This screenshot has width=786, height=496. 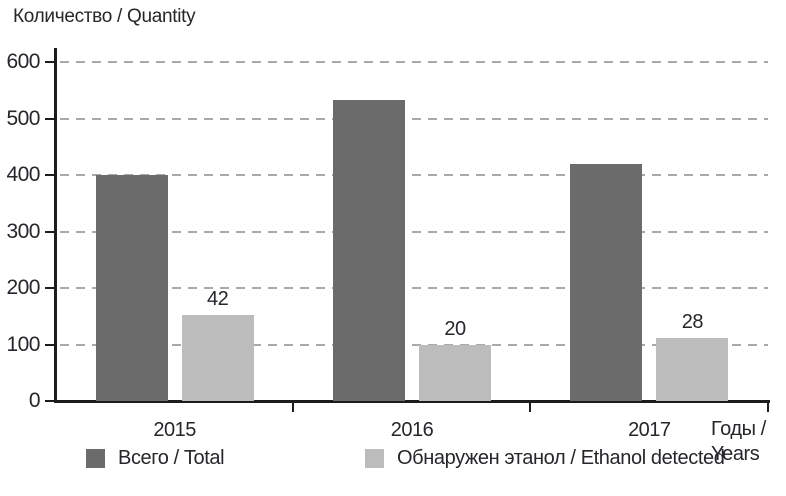 I want to click on legend-item-ethanol: Обнаружен этанол / Ethanol detected, so click(x=545, y=458).